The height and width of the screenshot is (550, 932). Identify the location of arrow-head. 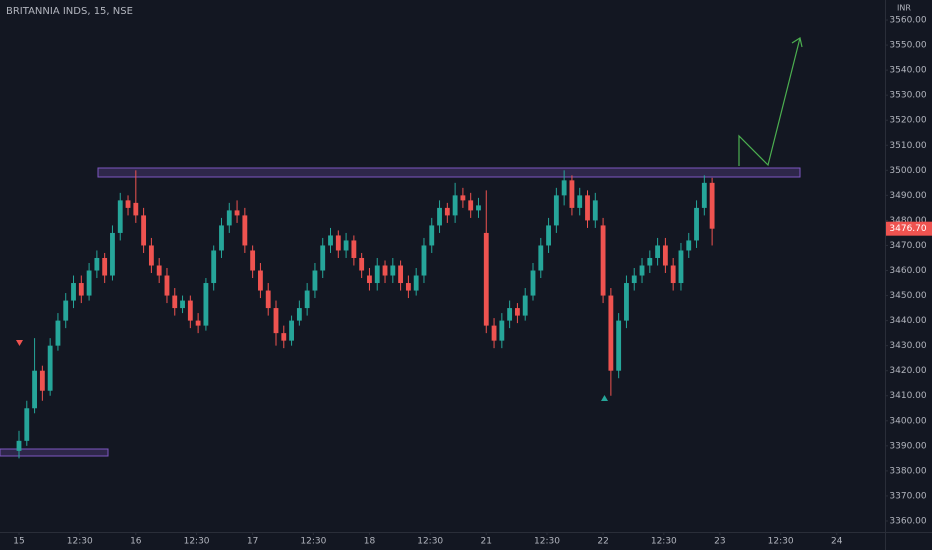
(797, 42).